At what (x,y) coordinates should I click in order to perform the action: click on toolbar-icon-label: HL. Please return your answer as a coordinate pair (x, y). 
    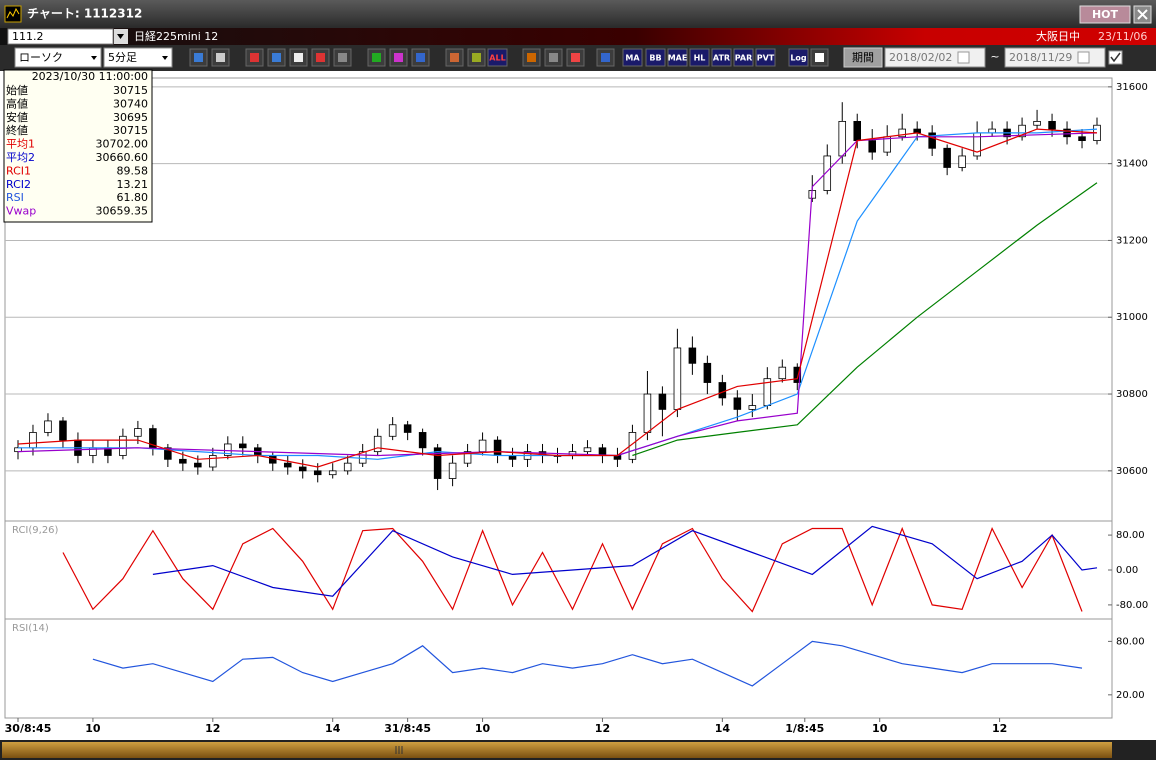
    Looking at the image, I should click on (700, 58).